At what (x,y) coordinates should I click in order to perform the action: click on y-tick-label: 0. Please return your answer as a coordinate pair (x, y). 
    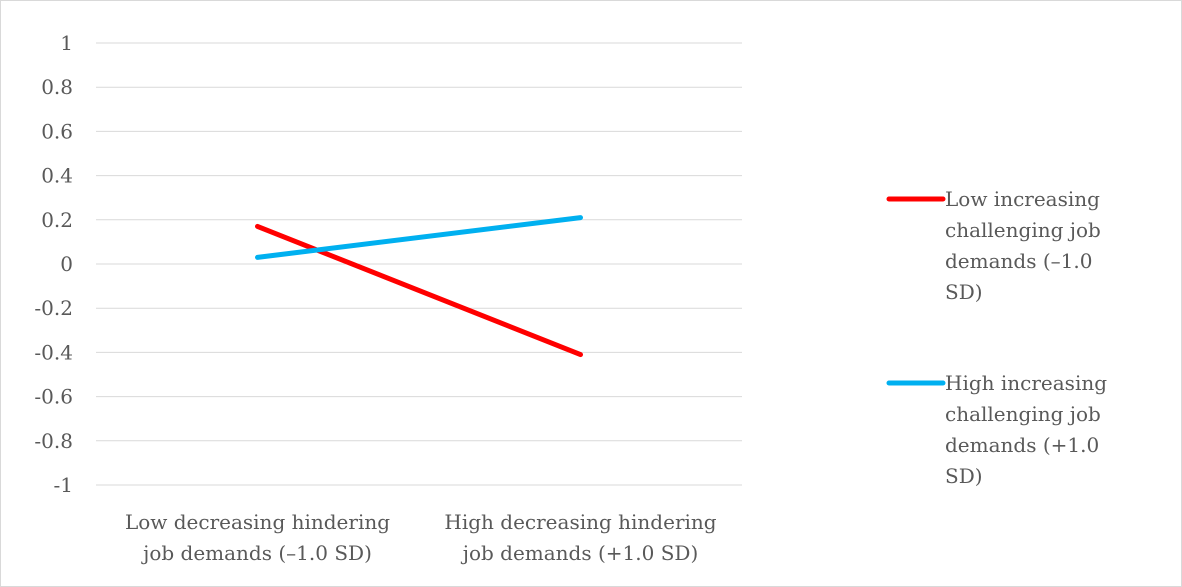
    Looking at the image, I should click on (66, 264).